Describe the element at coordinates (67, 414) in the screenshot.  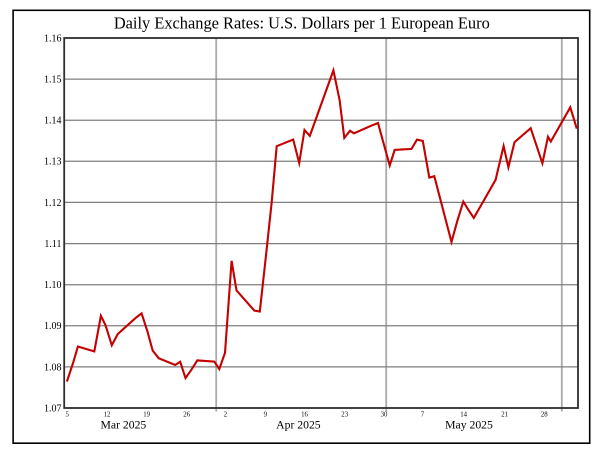
I see `svg-text: 5` at that location.